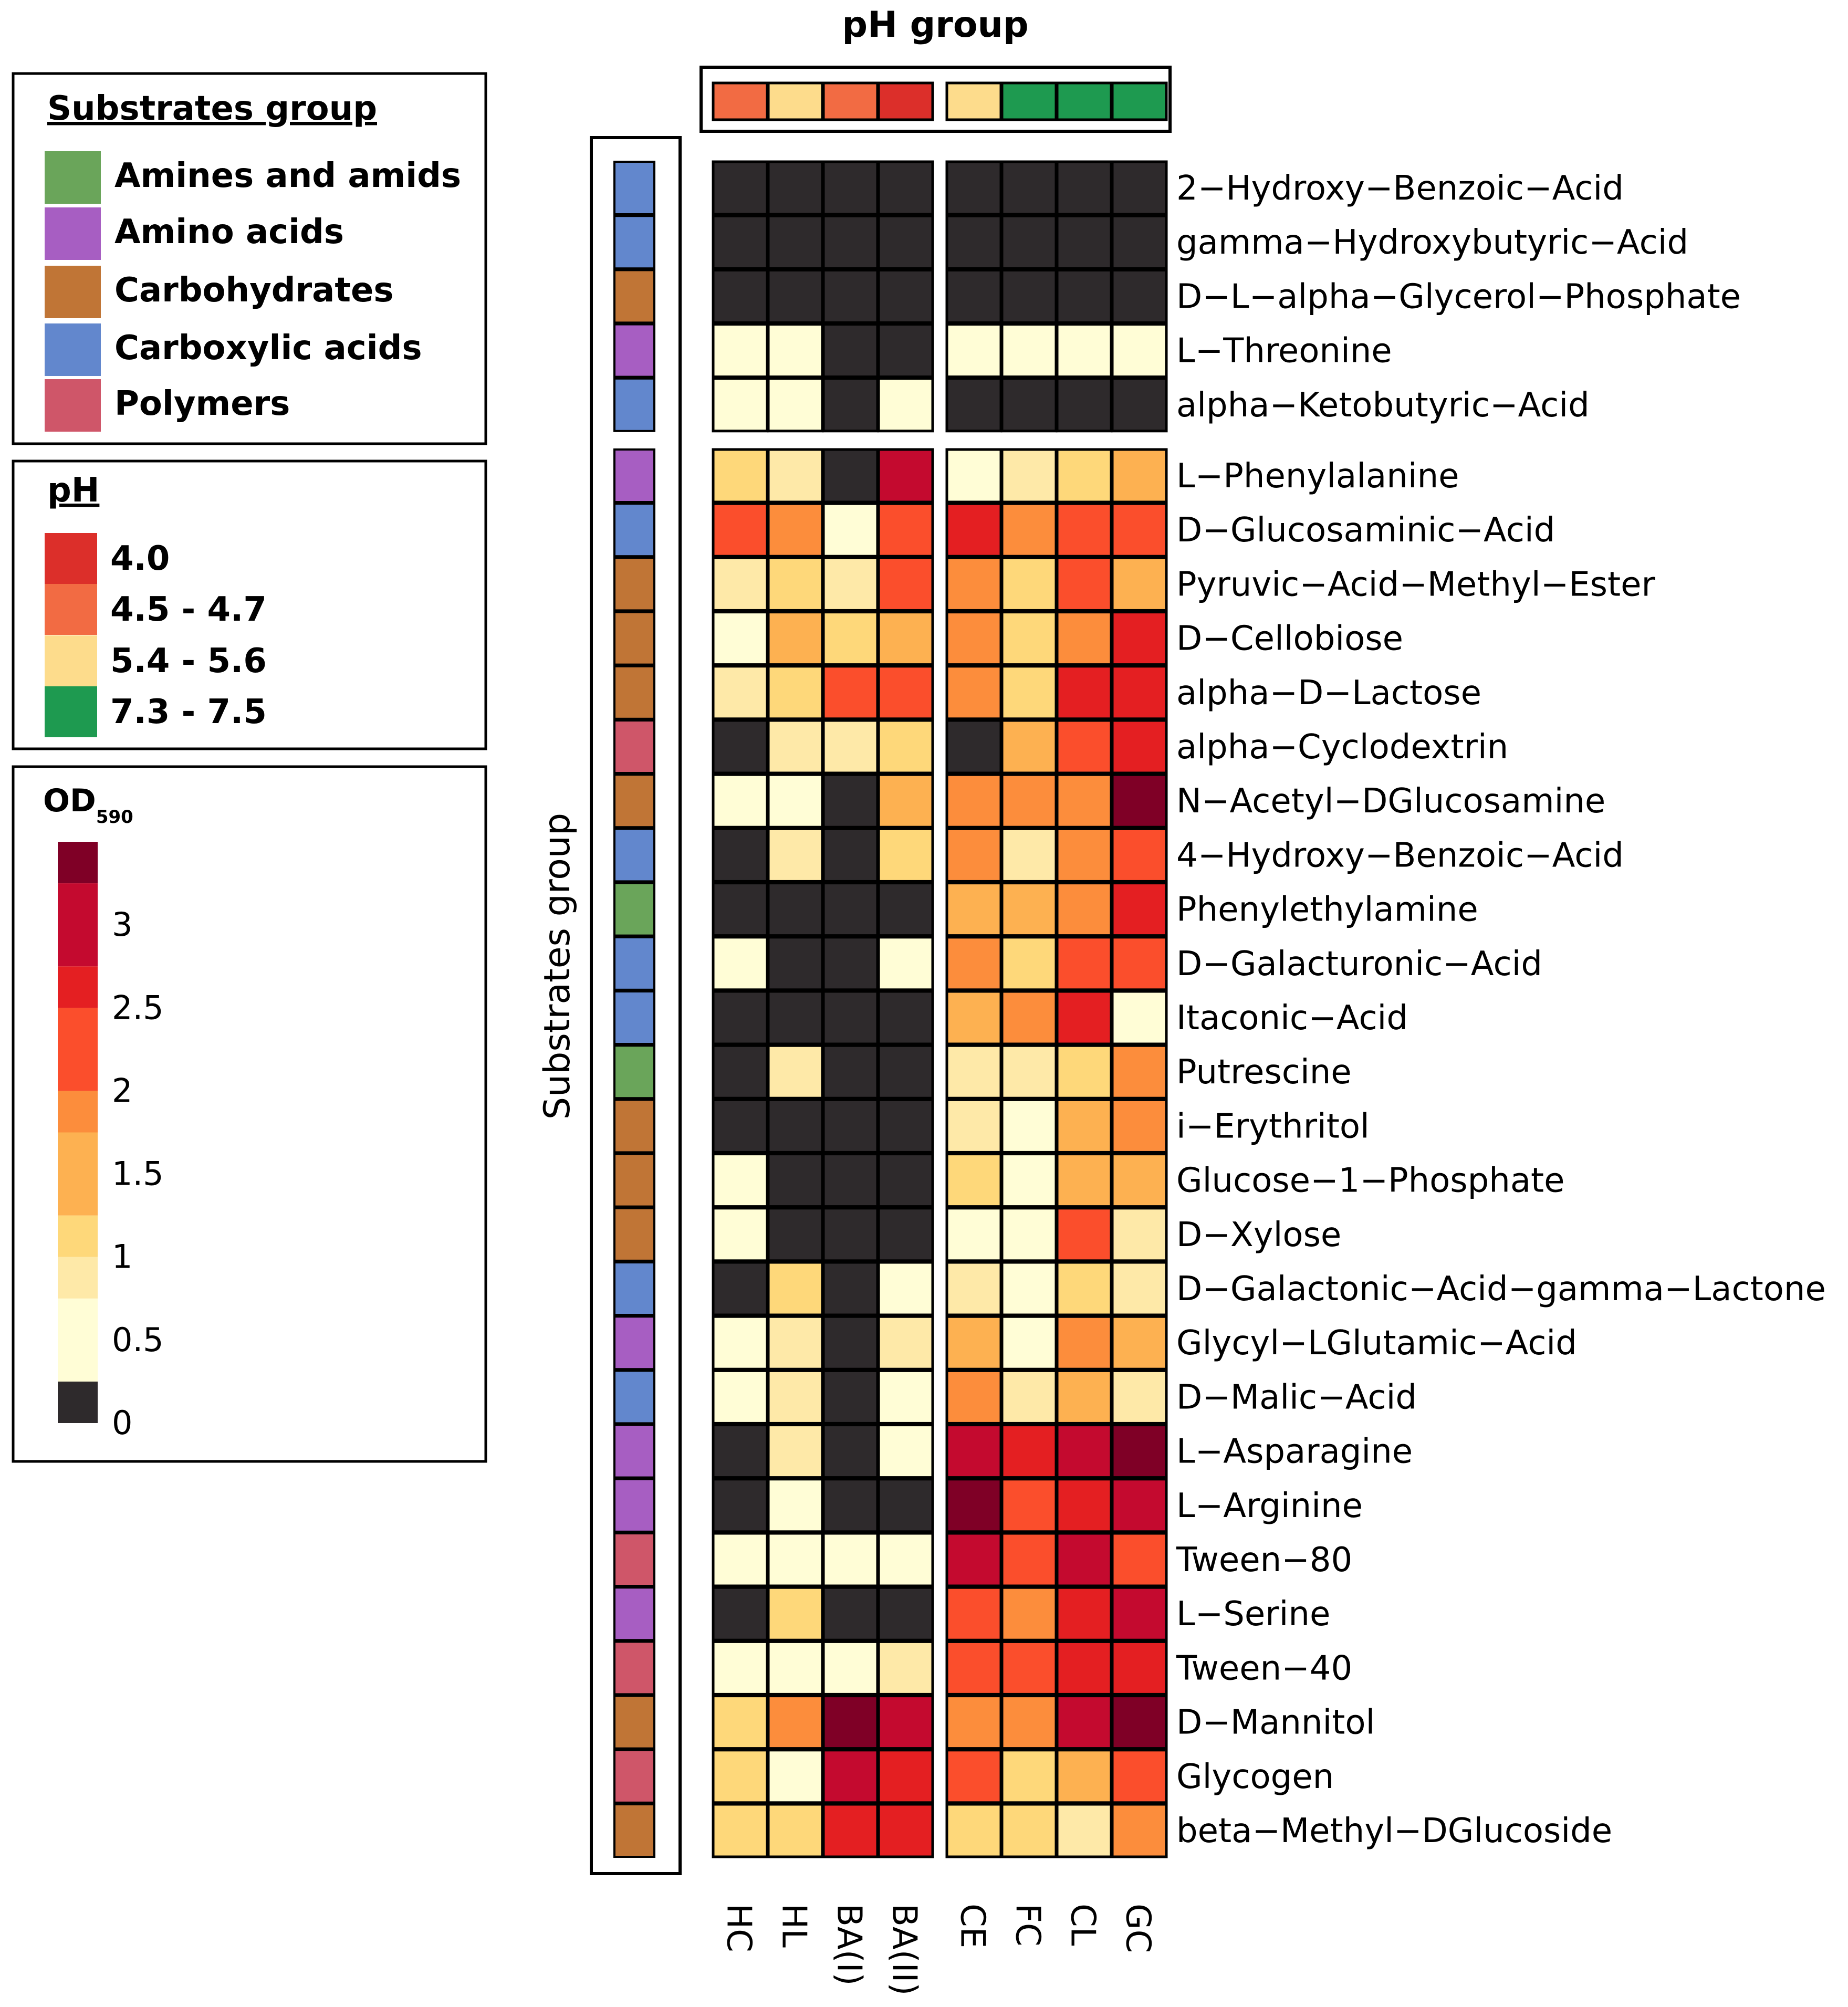  Describe the element at coordinates (1027, 1926) in the screenshot. I see `column-label: FC` at that location.